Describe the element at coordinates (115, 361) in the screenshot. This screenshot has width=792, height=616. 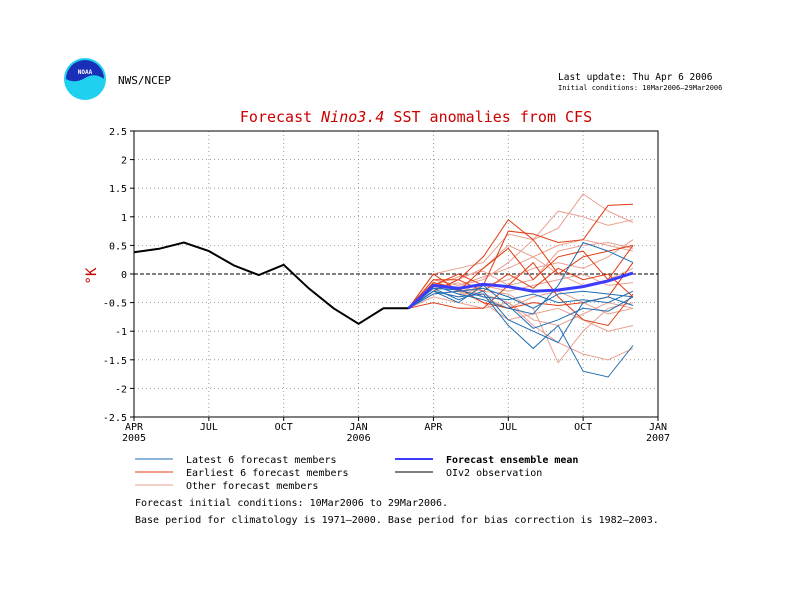
I see `y-tick-label: -1.5` at that location.